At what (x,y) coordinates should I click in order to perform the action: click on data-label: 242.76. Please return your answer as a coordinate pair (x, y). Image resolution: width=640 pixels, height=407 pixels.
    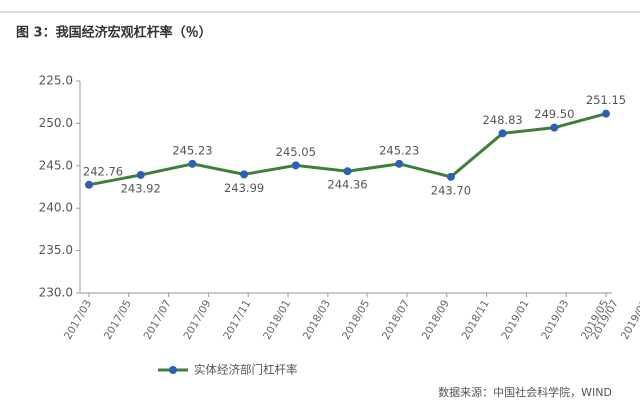
    Looking at the image, I should click on (103, 171).